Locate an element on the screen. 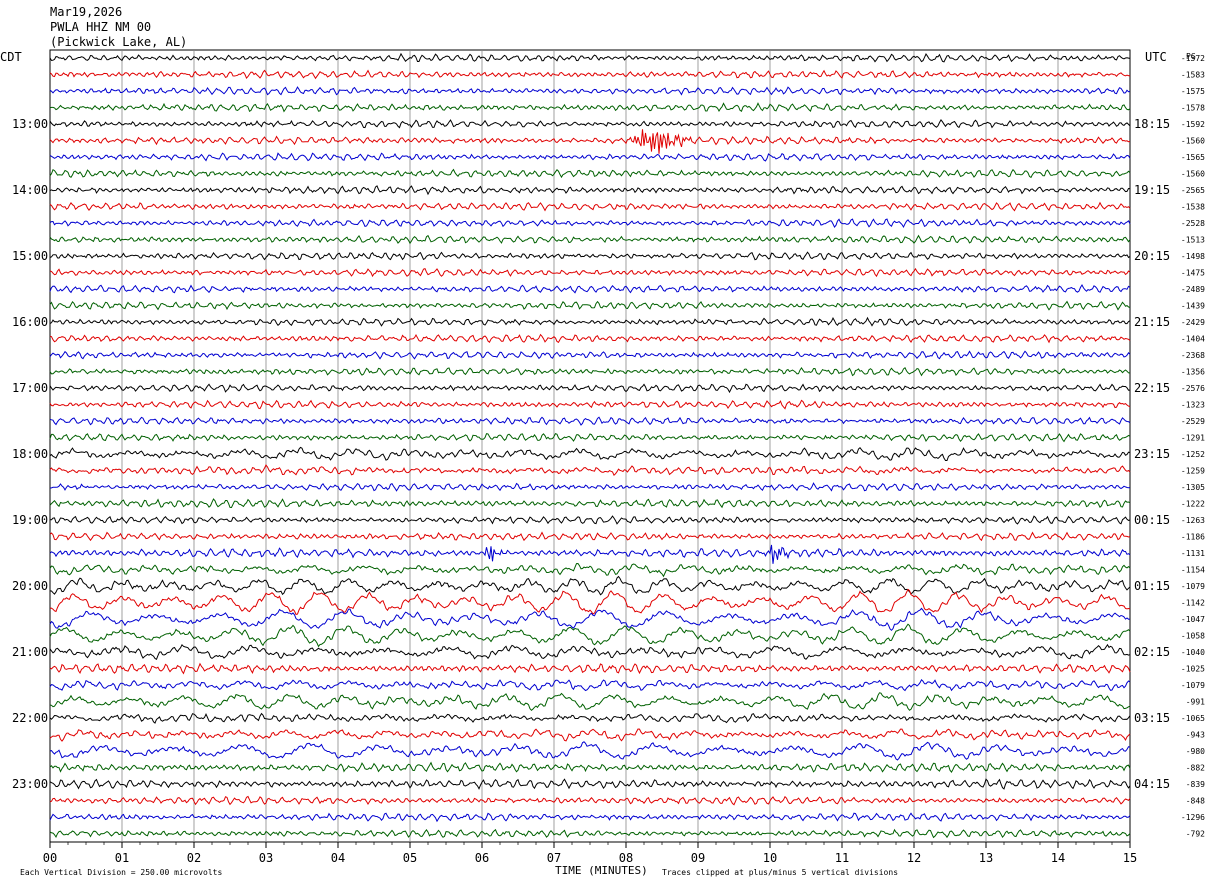 This screenshot has height=886, width=1210. right-hour-label: 19:15 is located at coordinates (1152, 190).